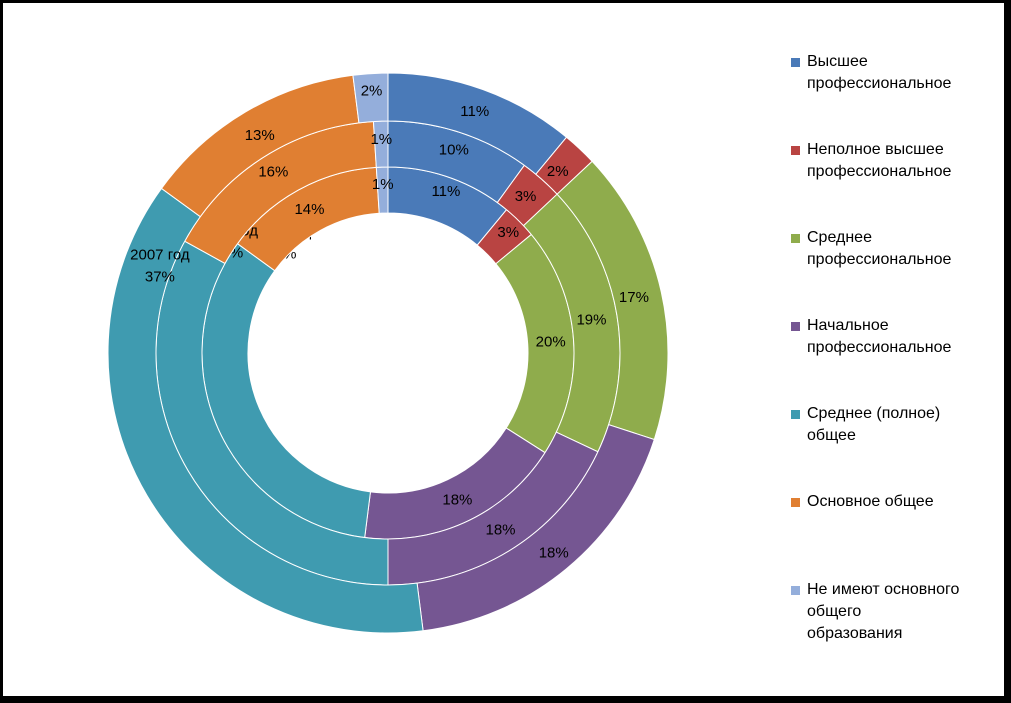 This screenshot has width=1011, height=703. Describe the element at coordinates (875, 149) in the screenshot. I see `legend-label: Неполное высшее` at that location.